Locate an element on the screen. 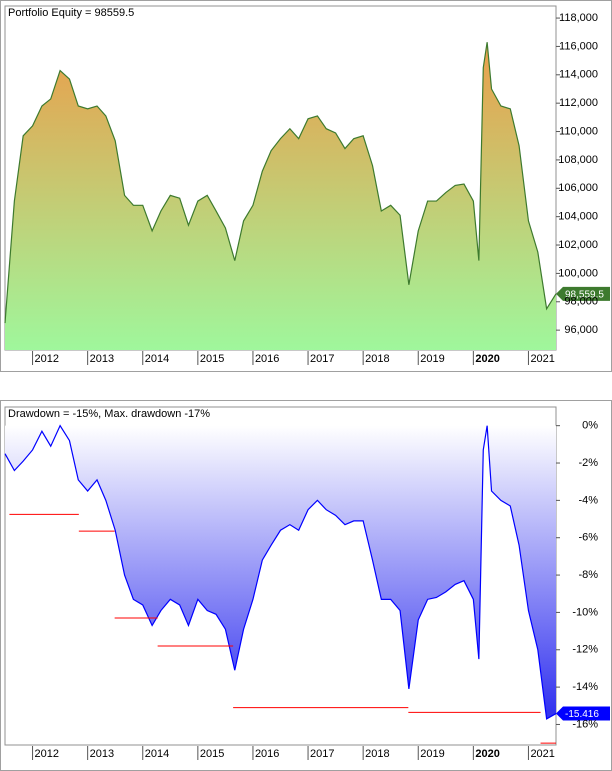 This screenshot has width=612, height=771. y-tick-label: 0% is located at coordinates (590, 426).